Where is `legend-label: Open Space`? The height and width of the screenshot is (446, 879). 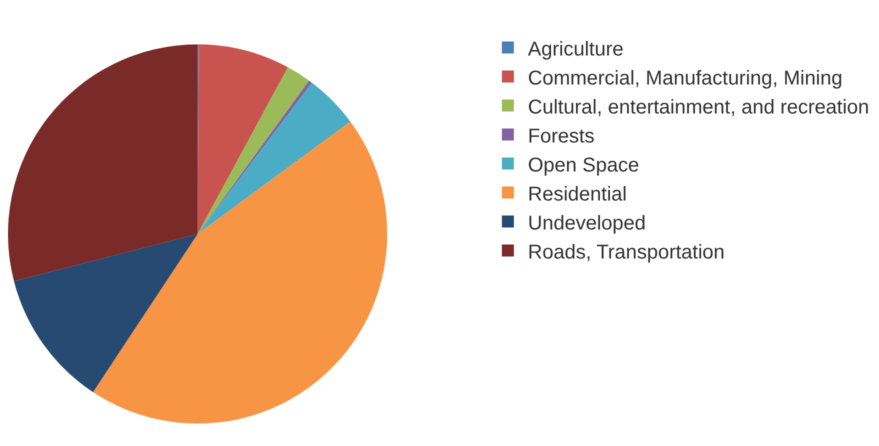
legend-label: Open Space is located at coordinates (584, 165).